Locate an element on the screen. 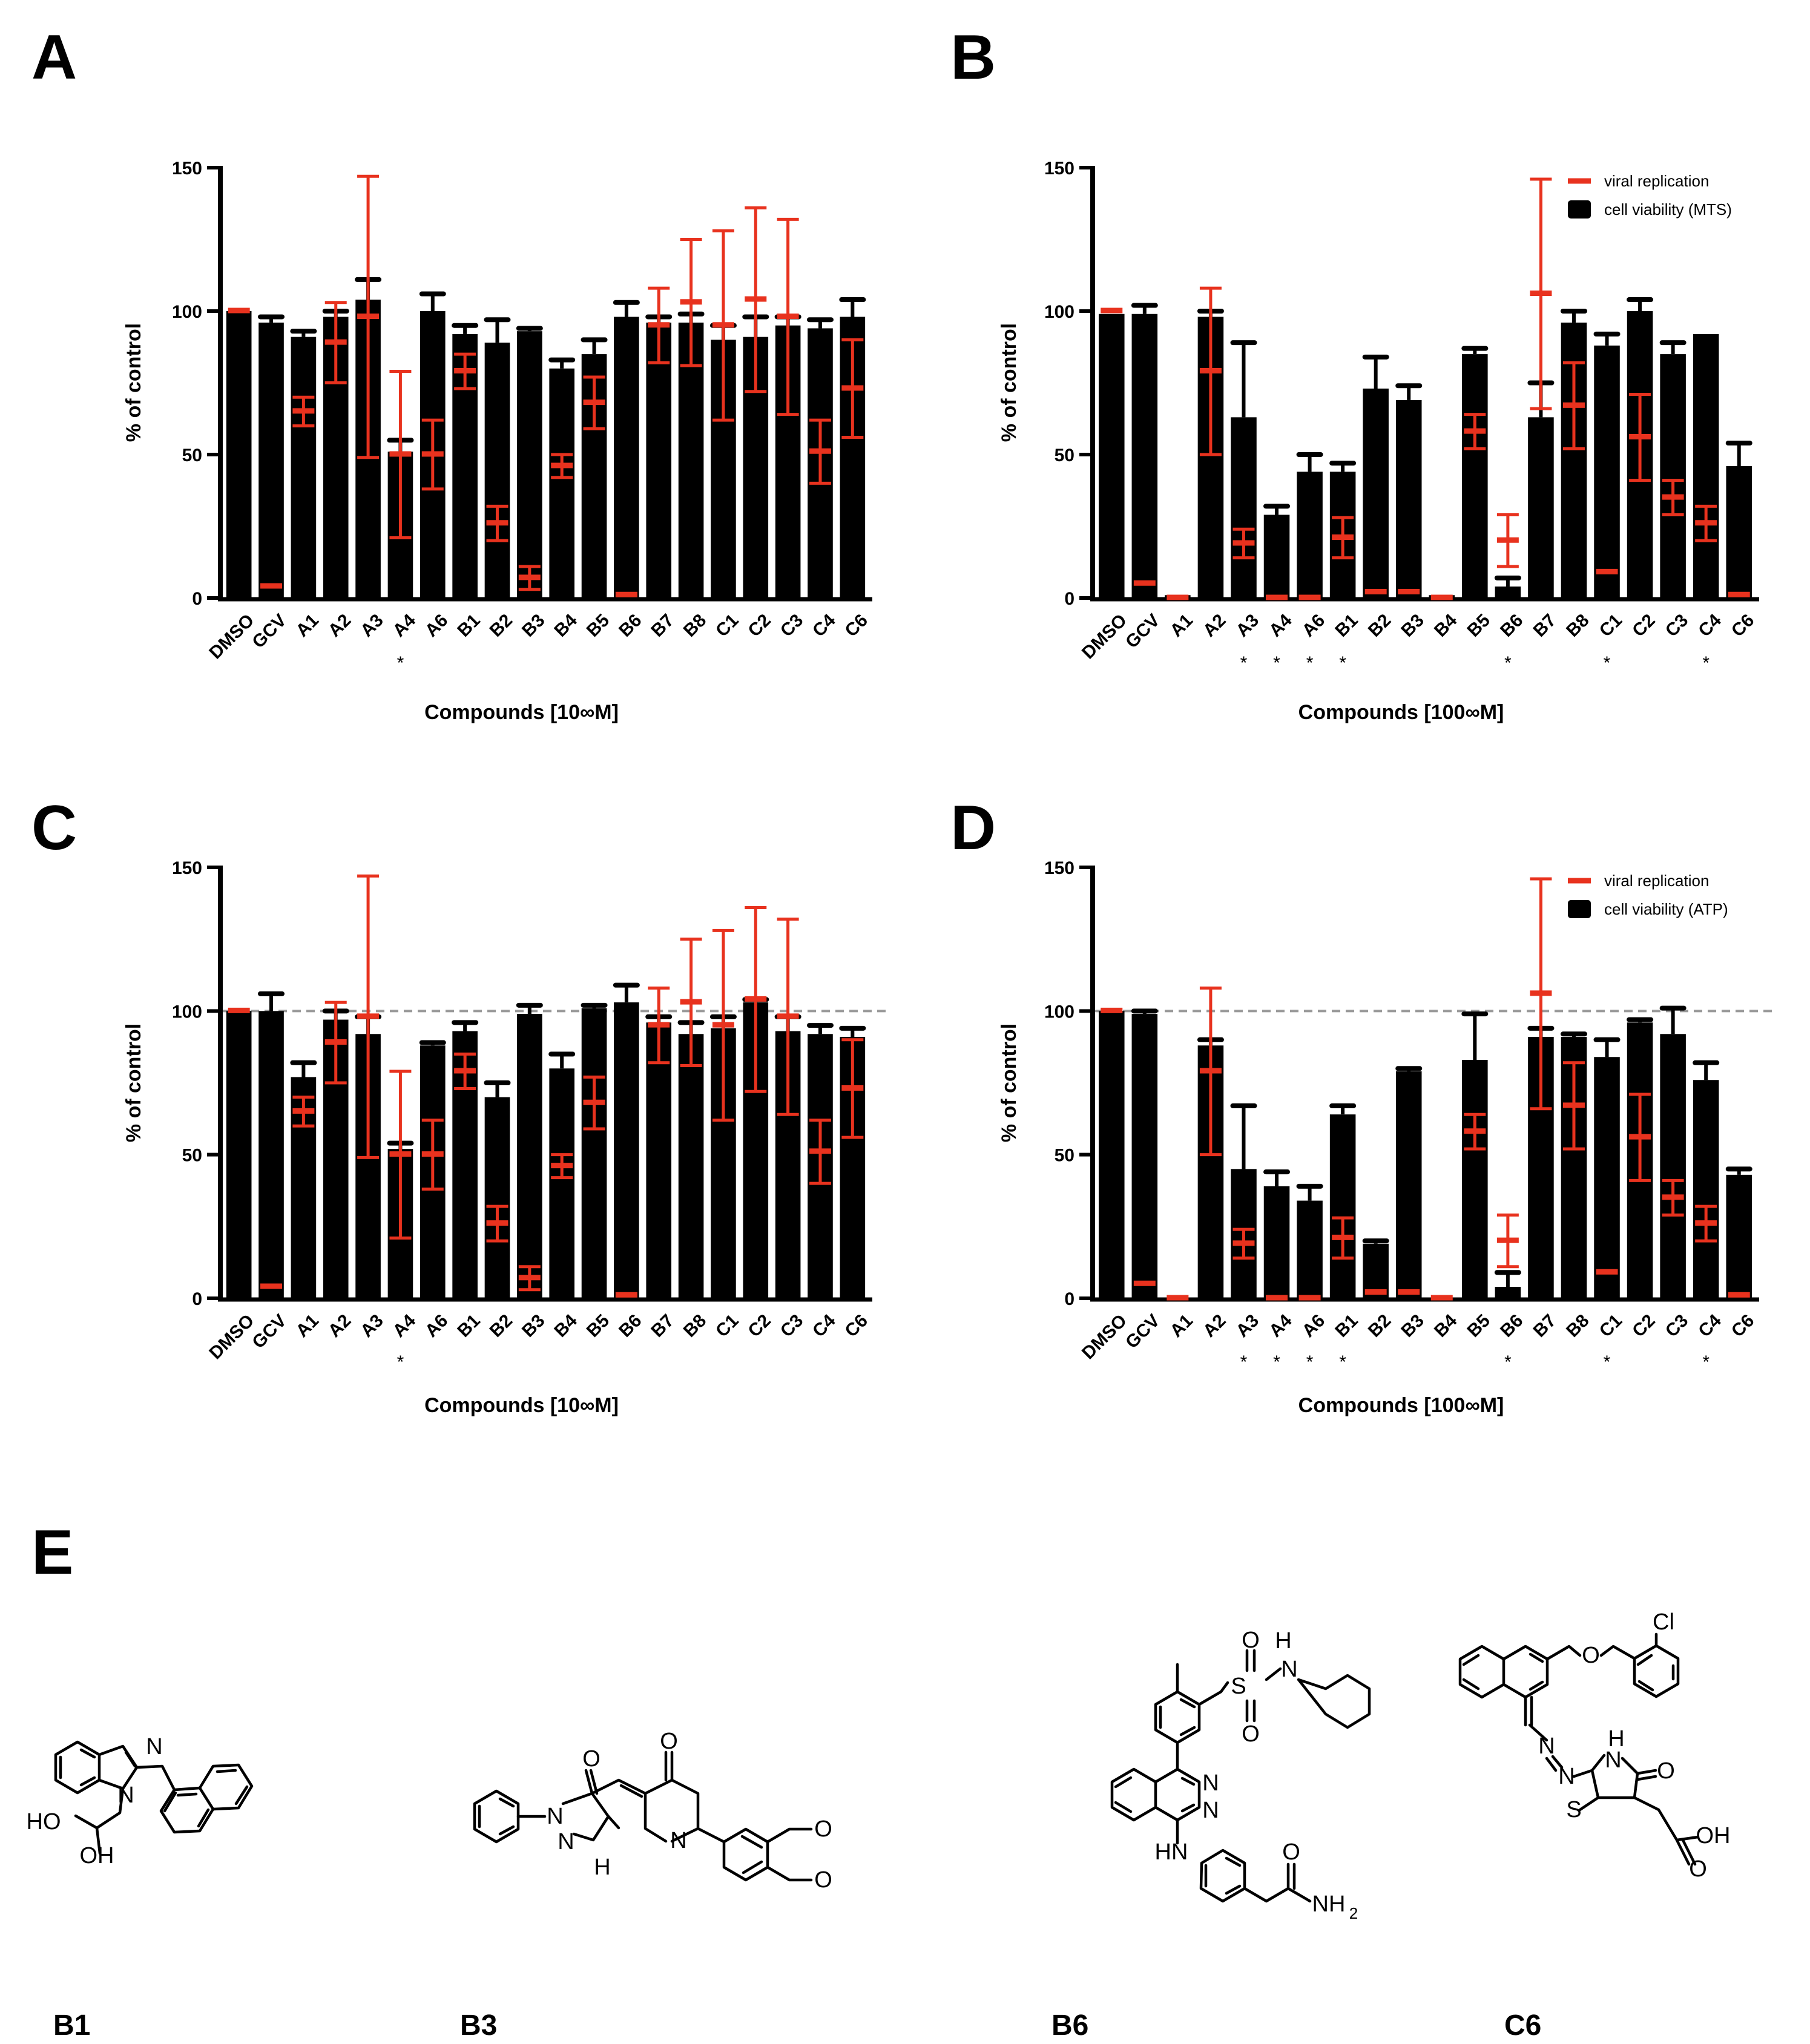 Image resolution: width=1810 pixels, height=2044 pixels. y-tick-label: 50 is located at coordinates (192, 455).